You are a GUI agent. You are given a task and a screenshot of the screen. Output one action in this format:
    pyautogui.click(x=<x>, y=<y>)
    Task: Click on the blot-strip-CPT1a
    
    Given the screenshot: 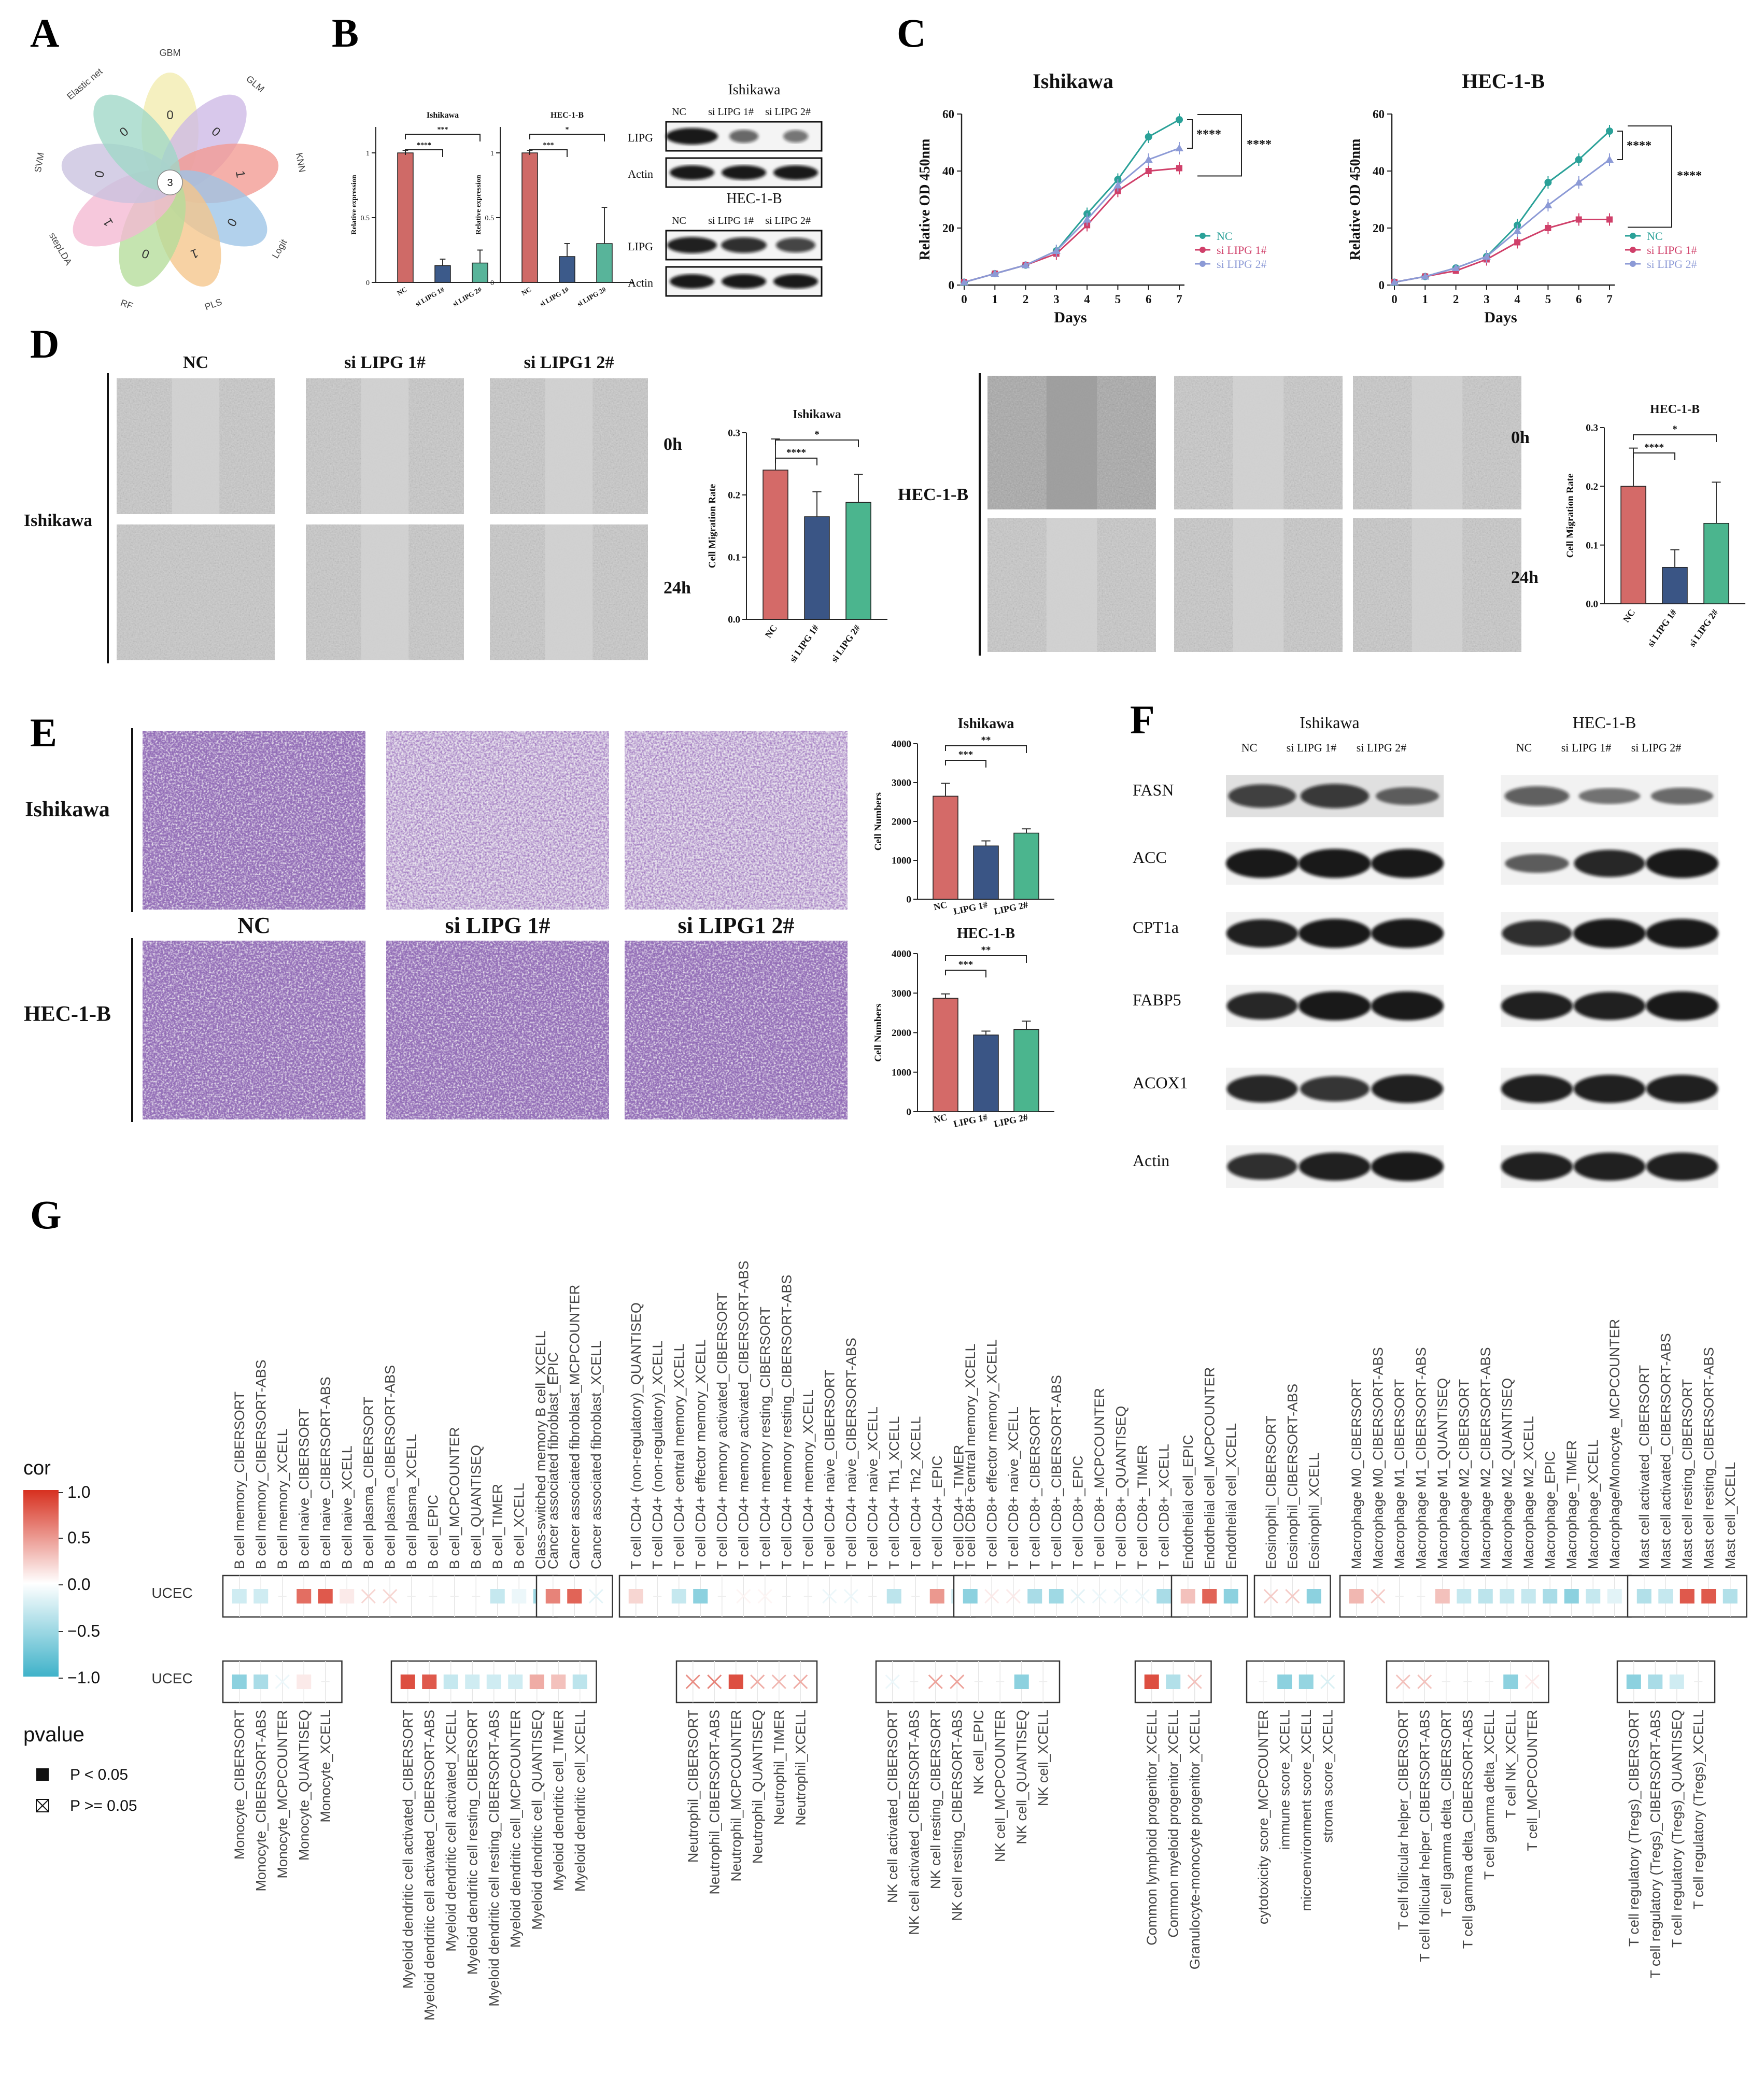 What is the action you would take?
    pyautogui.click(x=1335, y=933)
    